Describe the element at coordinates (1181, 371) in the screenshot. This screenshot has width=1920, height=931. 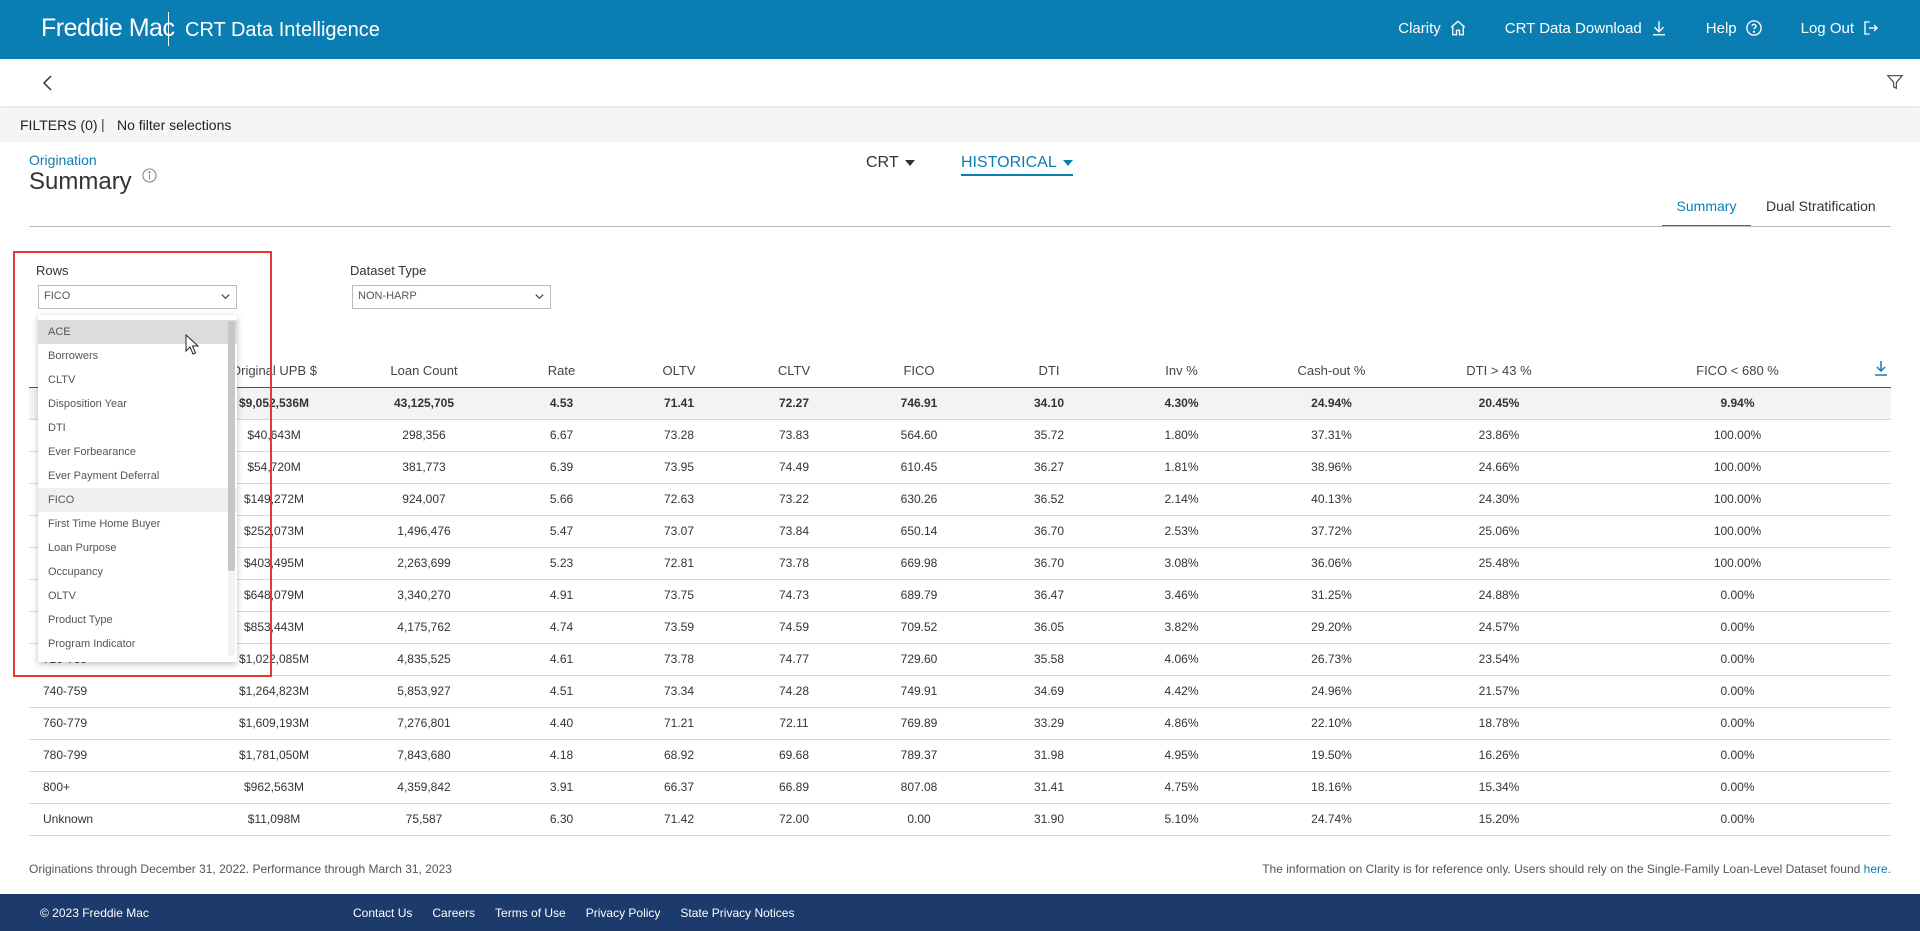
I see `column-header-inv: Inv %` at that location.